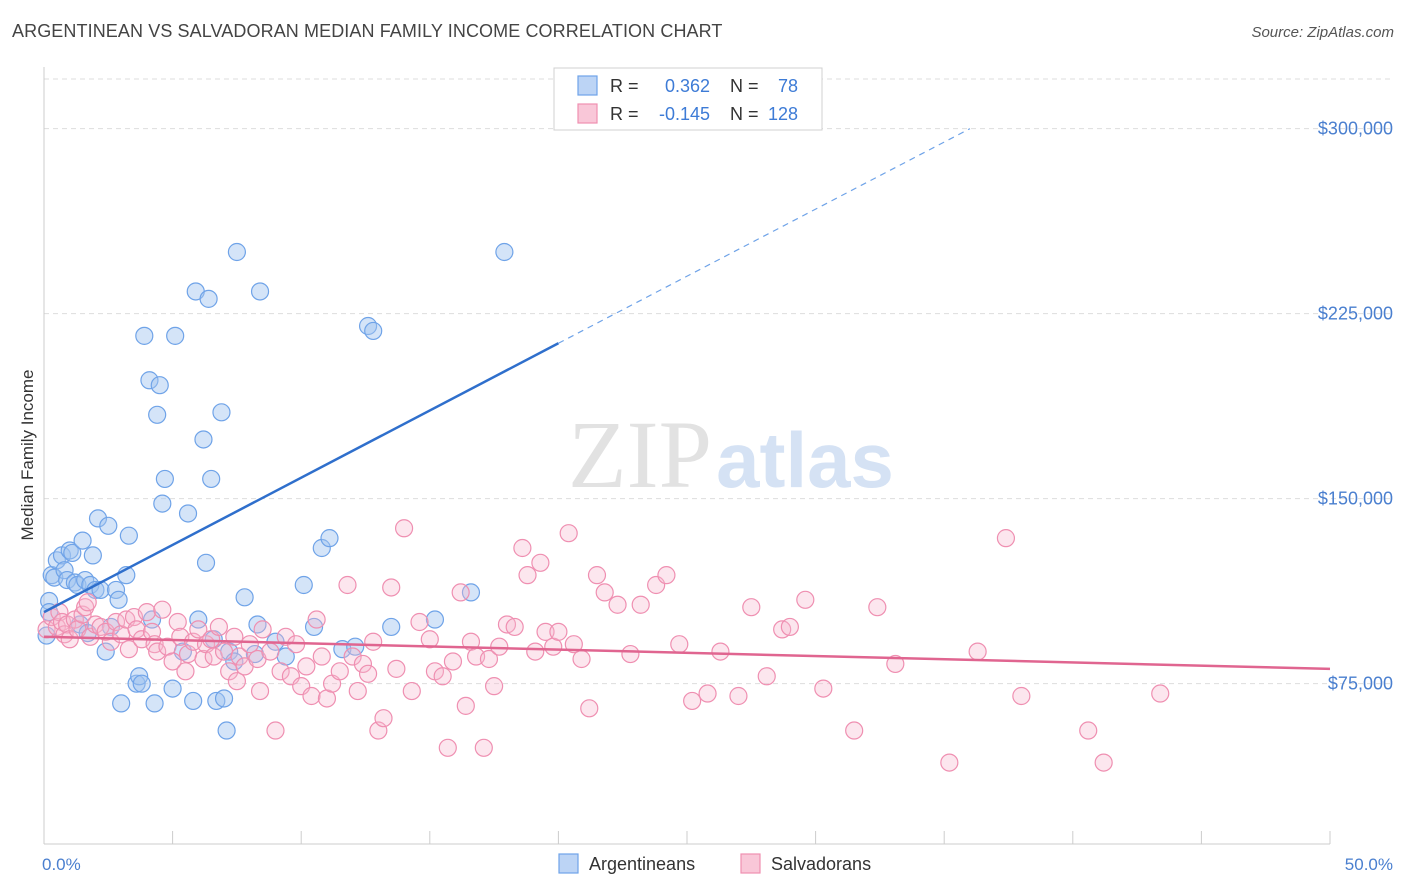 Image resolution: width=1406 pixels, height=892 pixels. Describe the element at coordinates (587, 85) in the screenshot. I see `legend-swatch-argentineans` at that location.